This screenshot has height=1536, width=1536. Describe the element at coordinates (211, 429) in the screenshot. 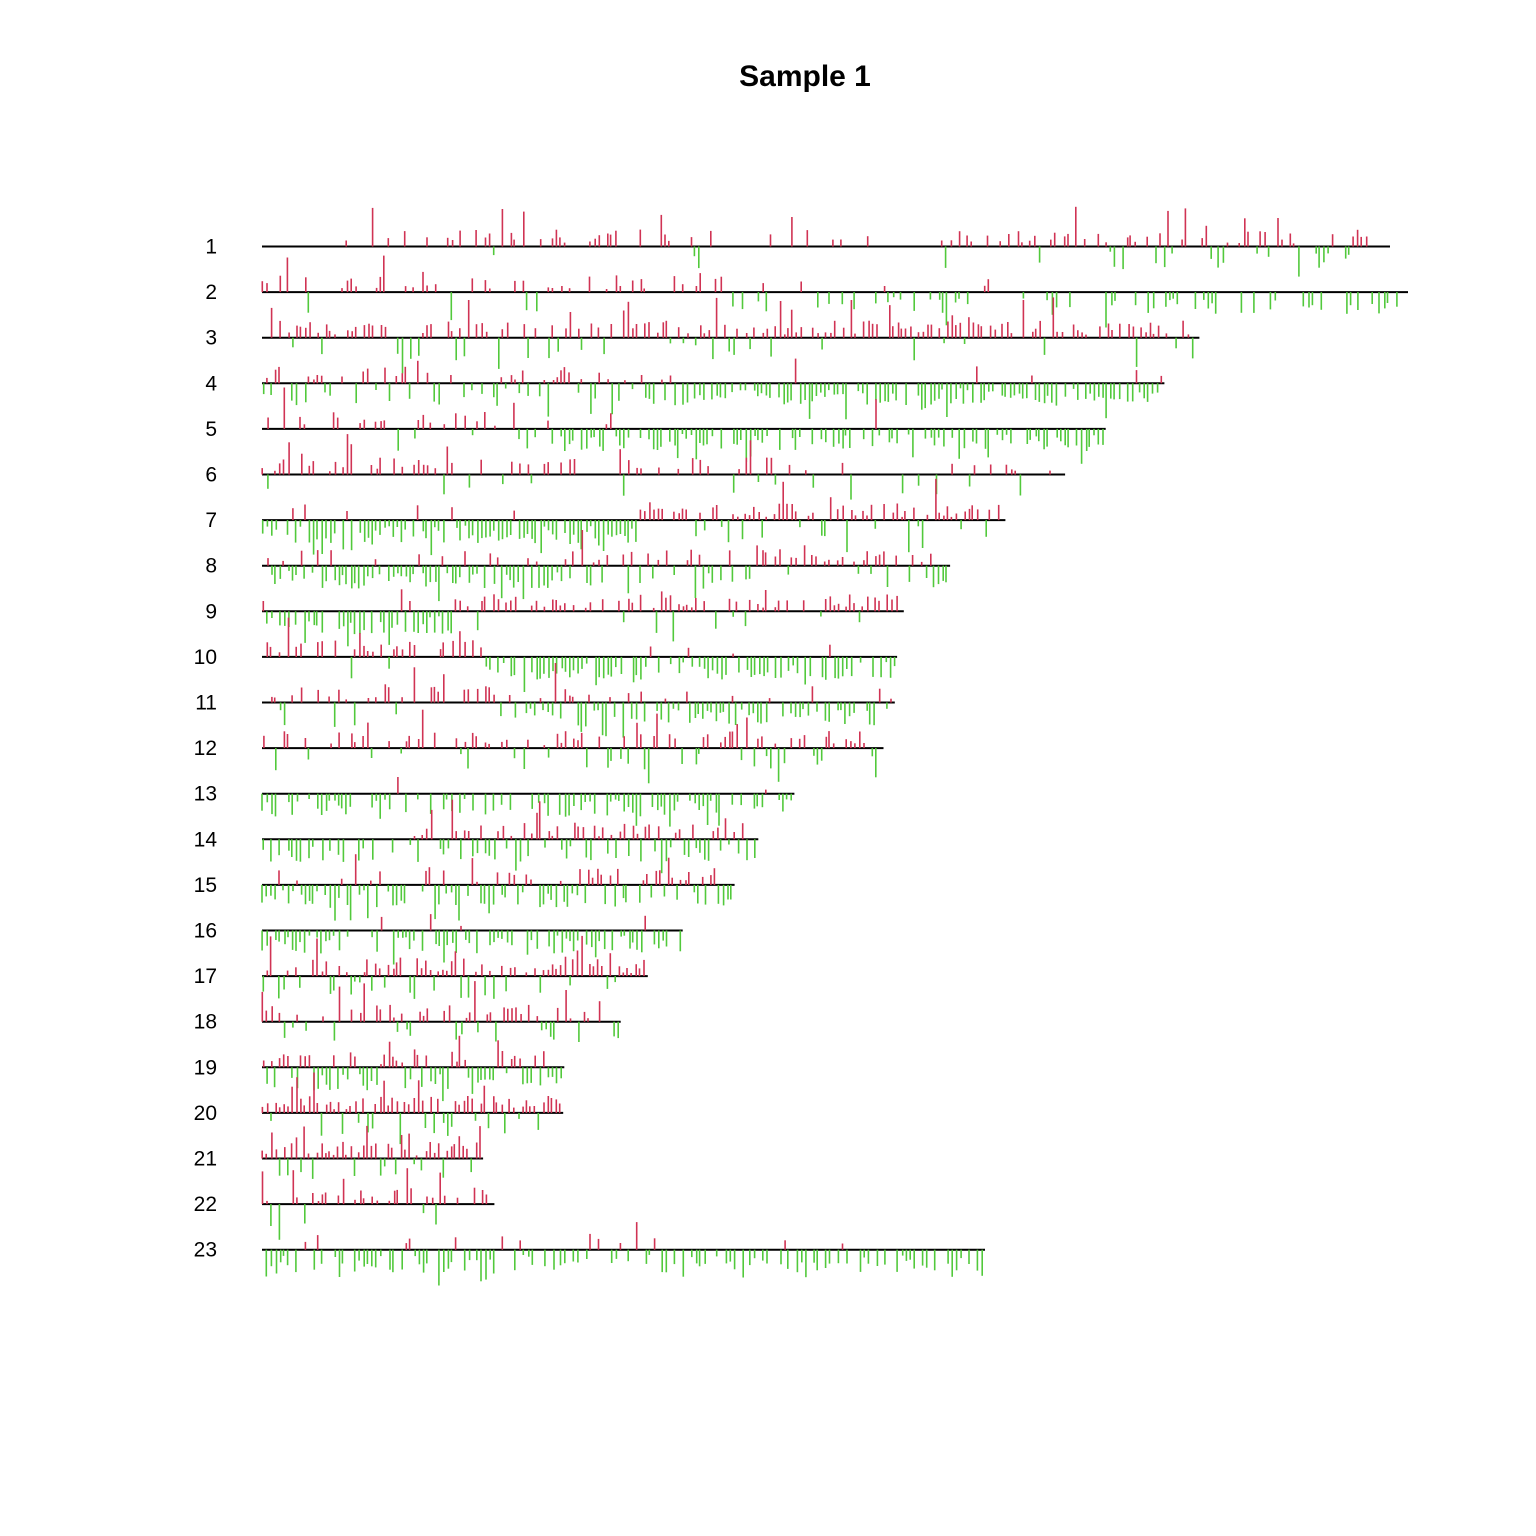

I see `chromosome-label-5: 5` at that location.